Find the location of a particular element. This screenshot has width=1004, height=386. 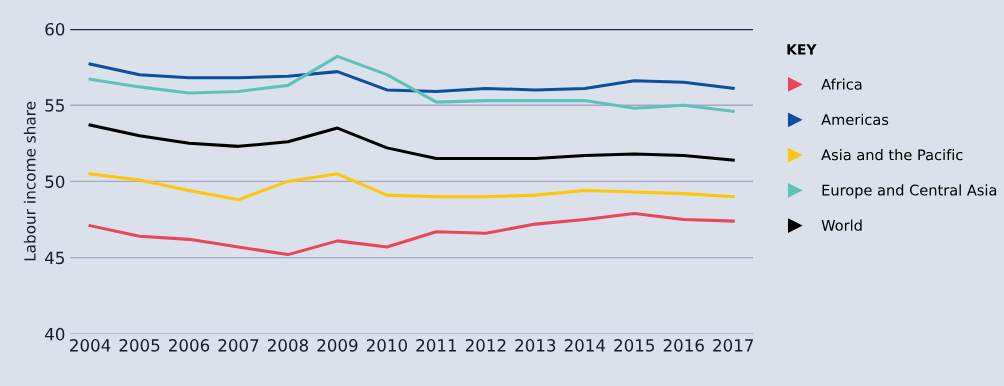

y-tick-label: 60 is located at coordinates (55, 29).